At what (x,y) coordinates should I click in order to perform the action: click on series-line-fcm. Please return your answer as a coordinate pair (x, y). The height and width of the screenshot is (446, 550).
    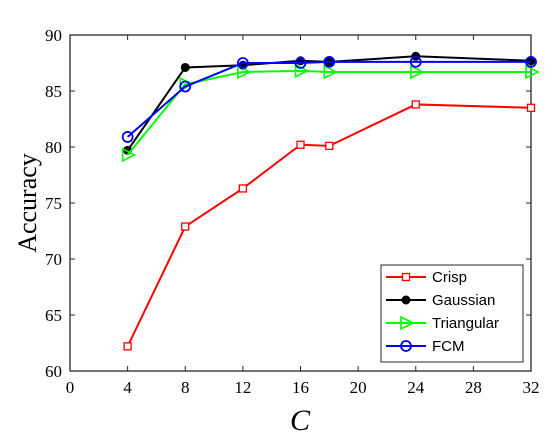
    Looking at the image, I should click on (328, 99).